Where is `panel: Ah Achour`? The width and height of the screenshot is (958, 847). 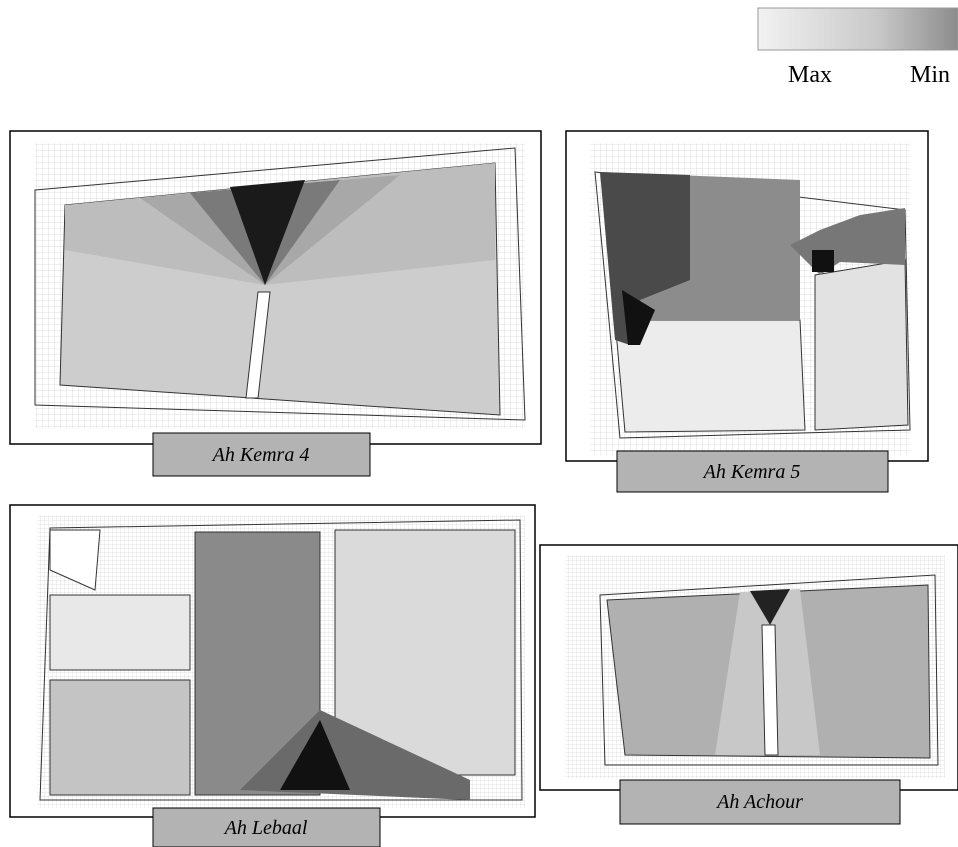
panel: Ah Achour is located at coordinates (748, 684).